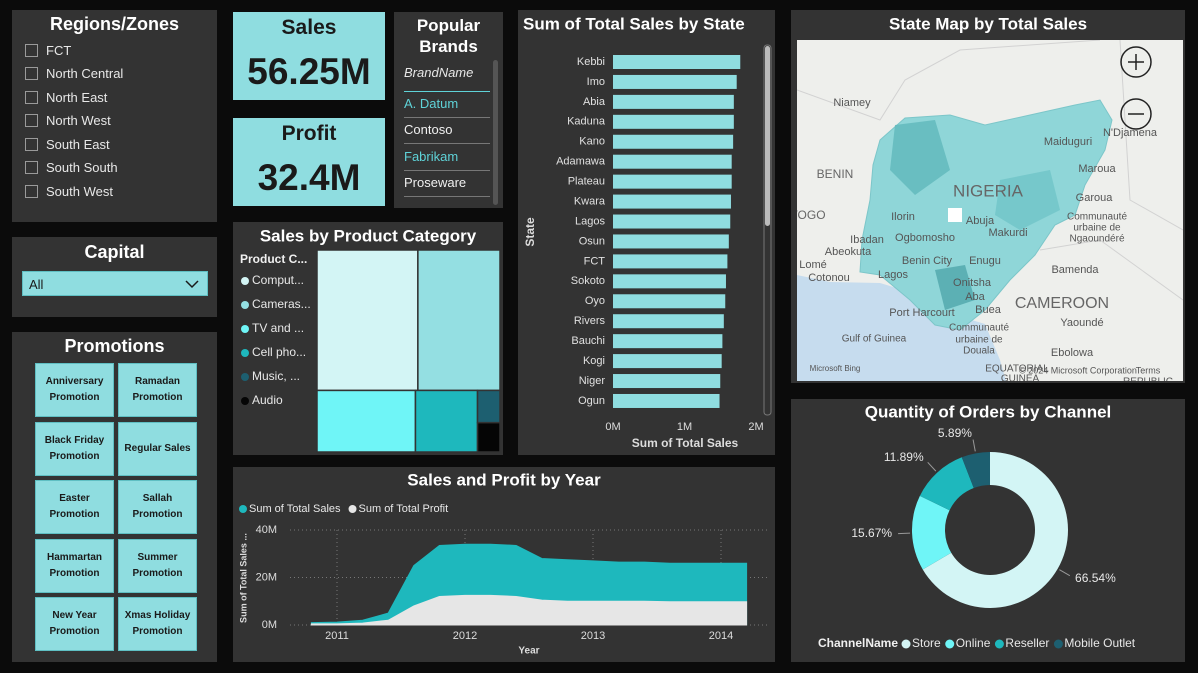 This screenshot has height=673, width=1198. Describe the element at coordinates (590, 221) in the screenshot. I see `y-tick-label: Lagos` at that location.